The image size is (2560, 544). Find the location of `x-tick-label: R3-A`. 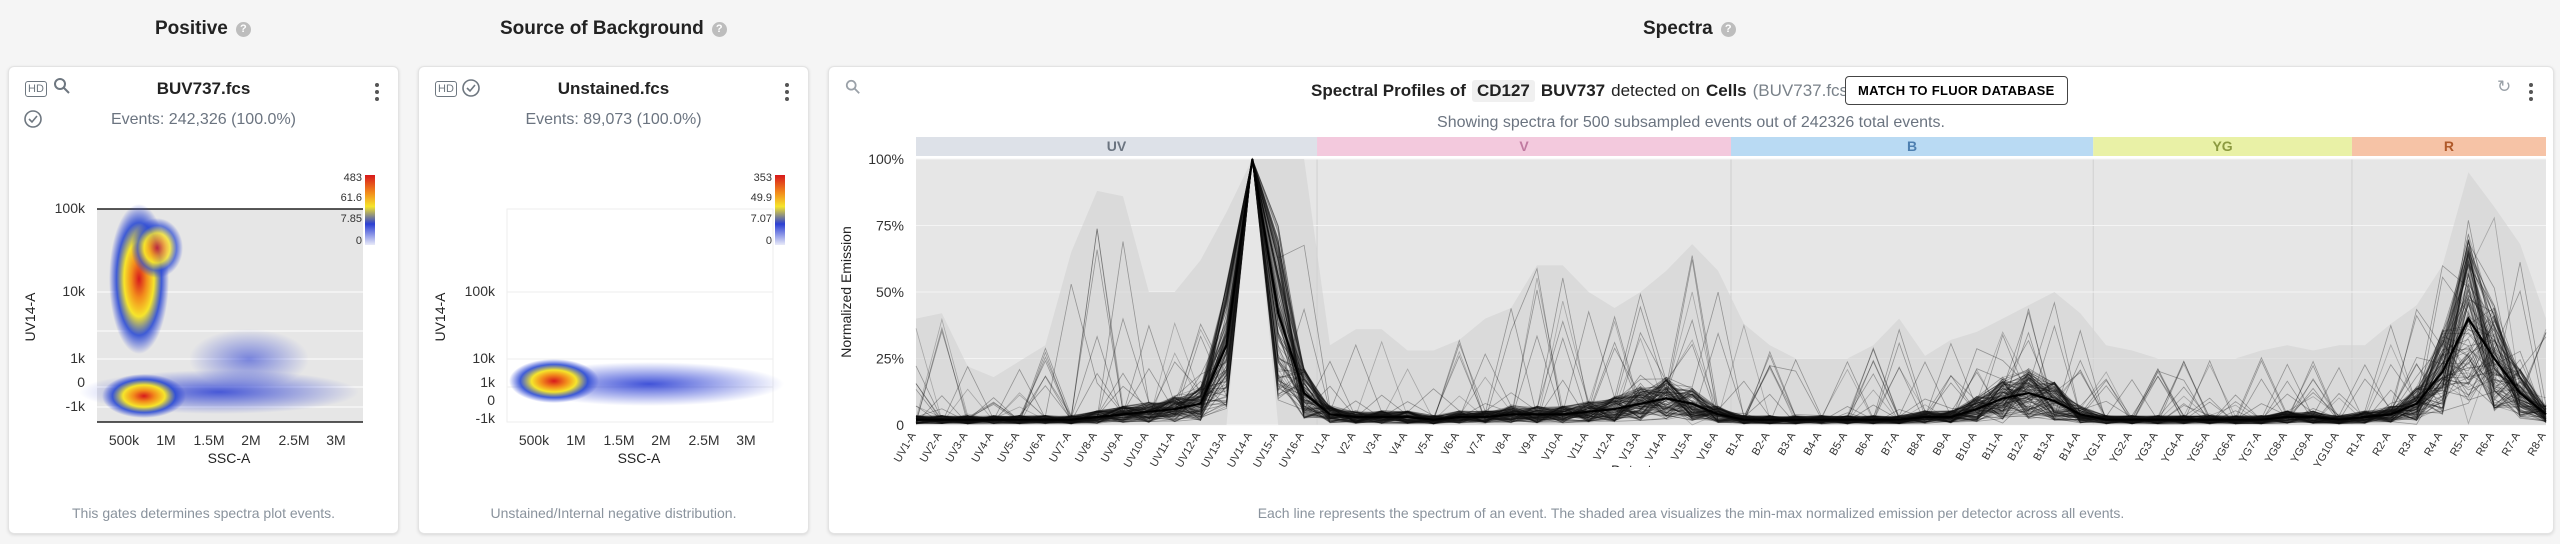

x-tick-label: R3-A is located at coordinates (2407, 444).